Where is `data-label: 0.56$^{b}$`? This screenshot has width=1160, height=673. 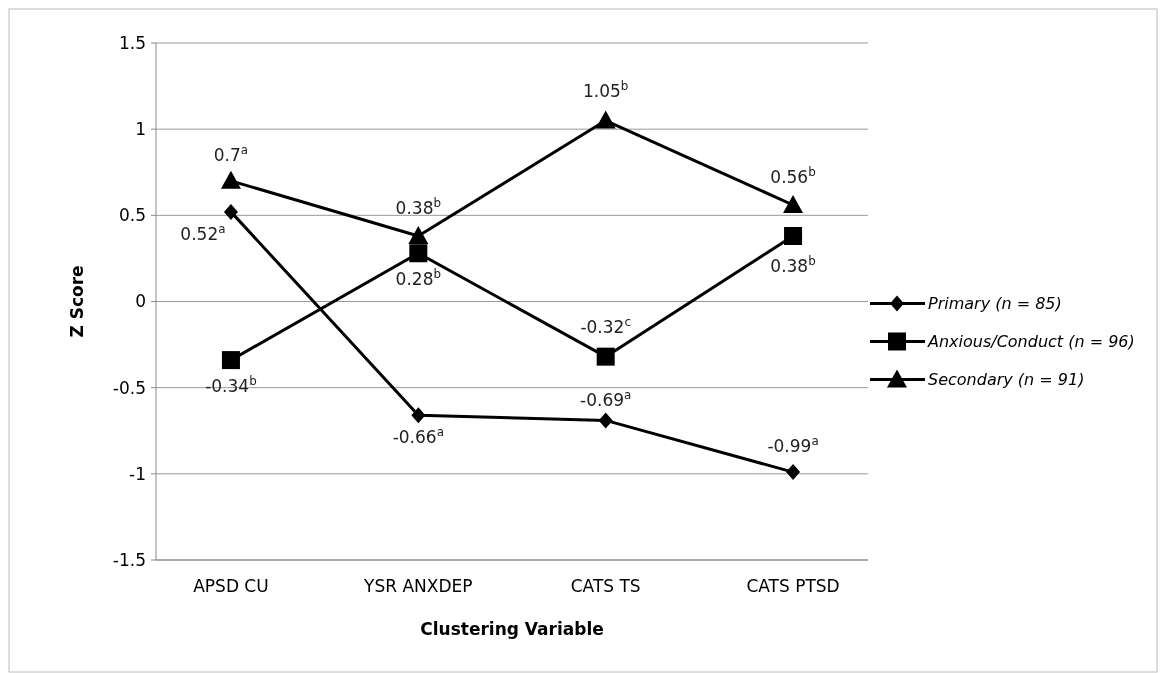 data-label: 0.56$^{b}$ is located at coordinates (793, 175).